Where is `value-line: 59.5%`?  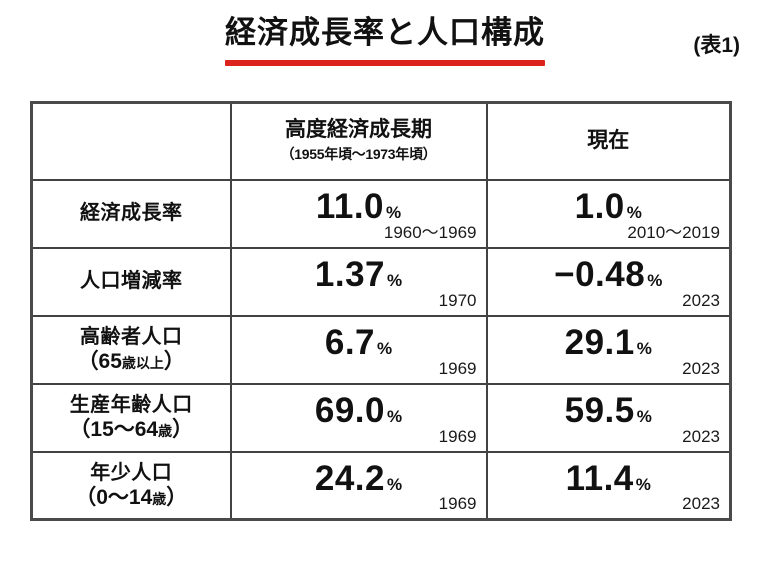
value-line: 59.5% is located at coordinates (609, 417).